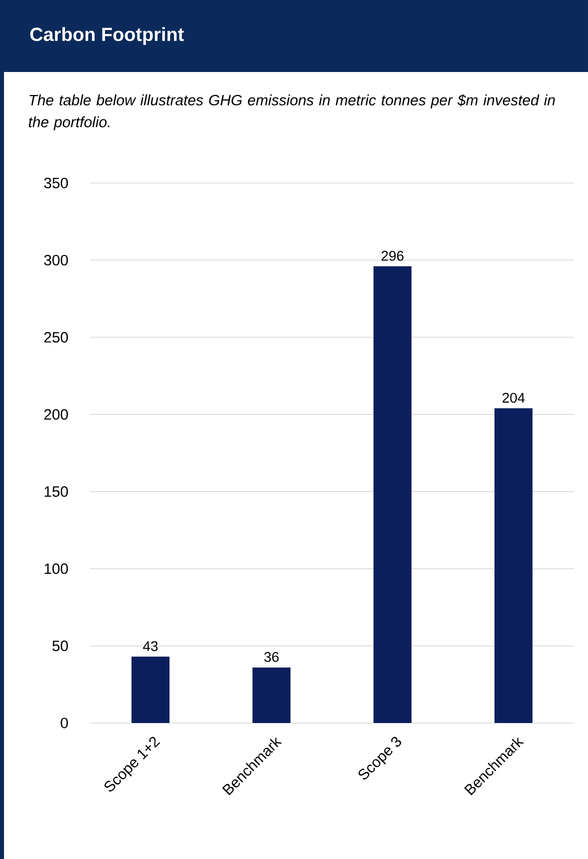 This screenshot has height=859, width=588. Describe the element at coordinates (150, 646) in the screenshot. I see `data-label: 43` at that location.